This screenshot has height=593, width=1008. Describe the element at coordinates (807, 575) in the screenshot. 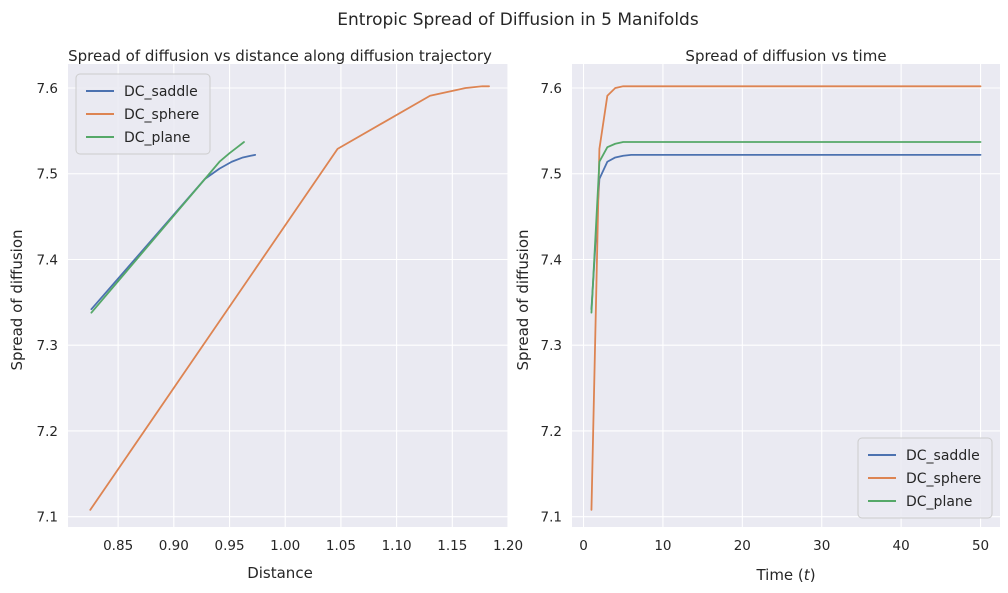

I see `x-axis-label-var: t` at that location.